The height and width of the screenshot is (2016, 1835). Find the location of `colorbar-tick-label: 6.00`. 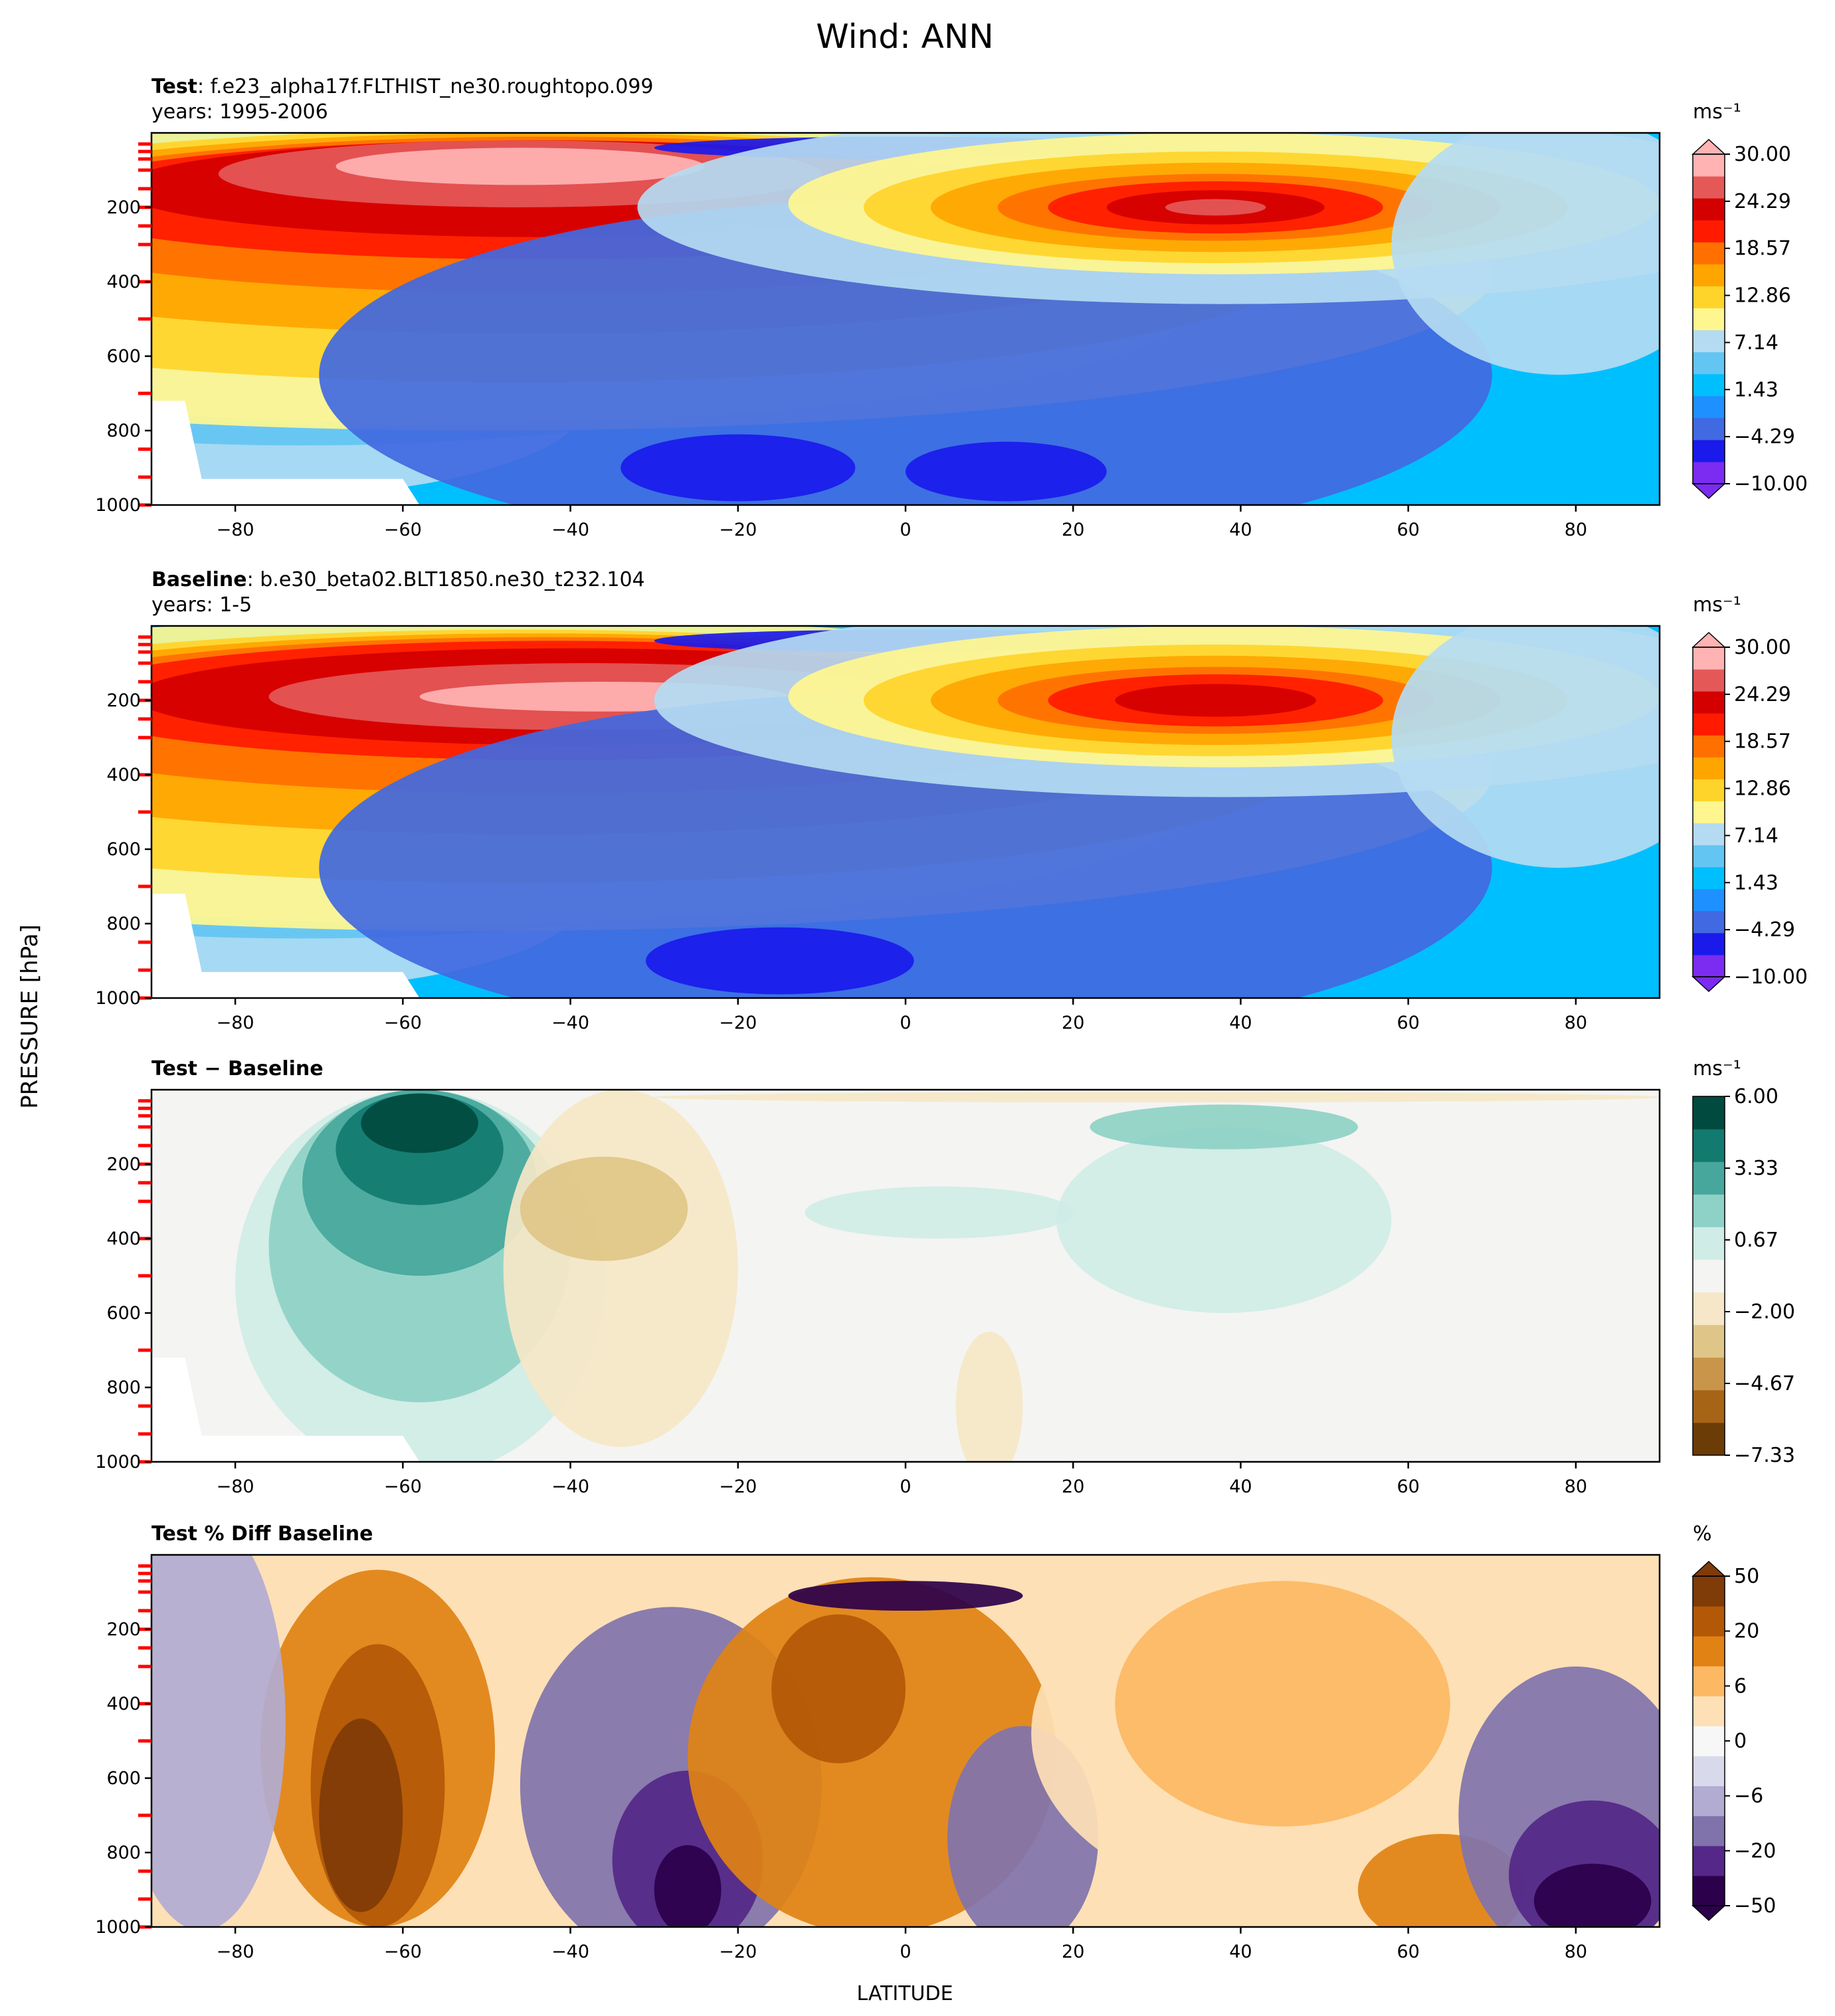

colorbar-tick-label: 6.00 is located at coordinates (1756, 1096).